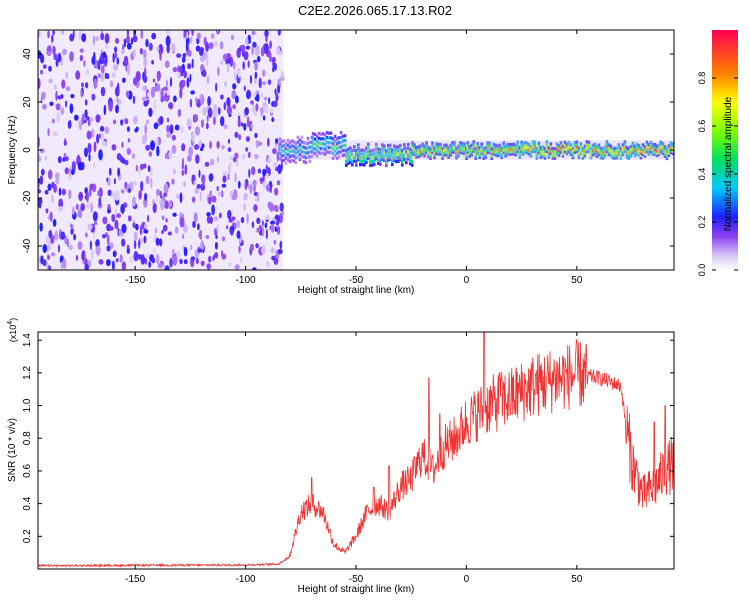 The height and width of the screenshot is (600, 750). I want to click on spectrogram-noise-region, so click(161, 150).